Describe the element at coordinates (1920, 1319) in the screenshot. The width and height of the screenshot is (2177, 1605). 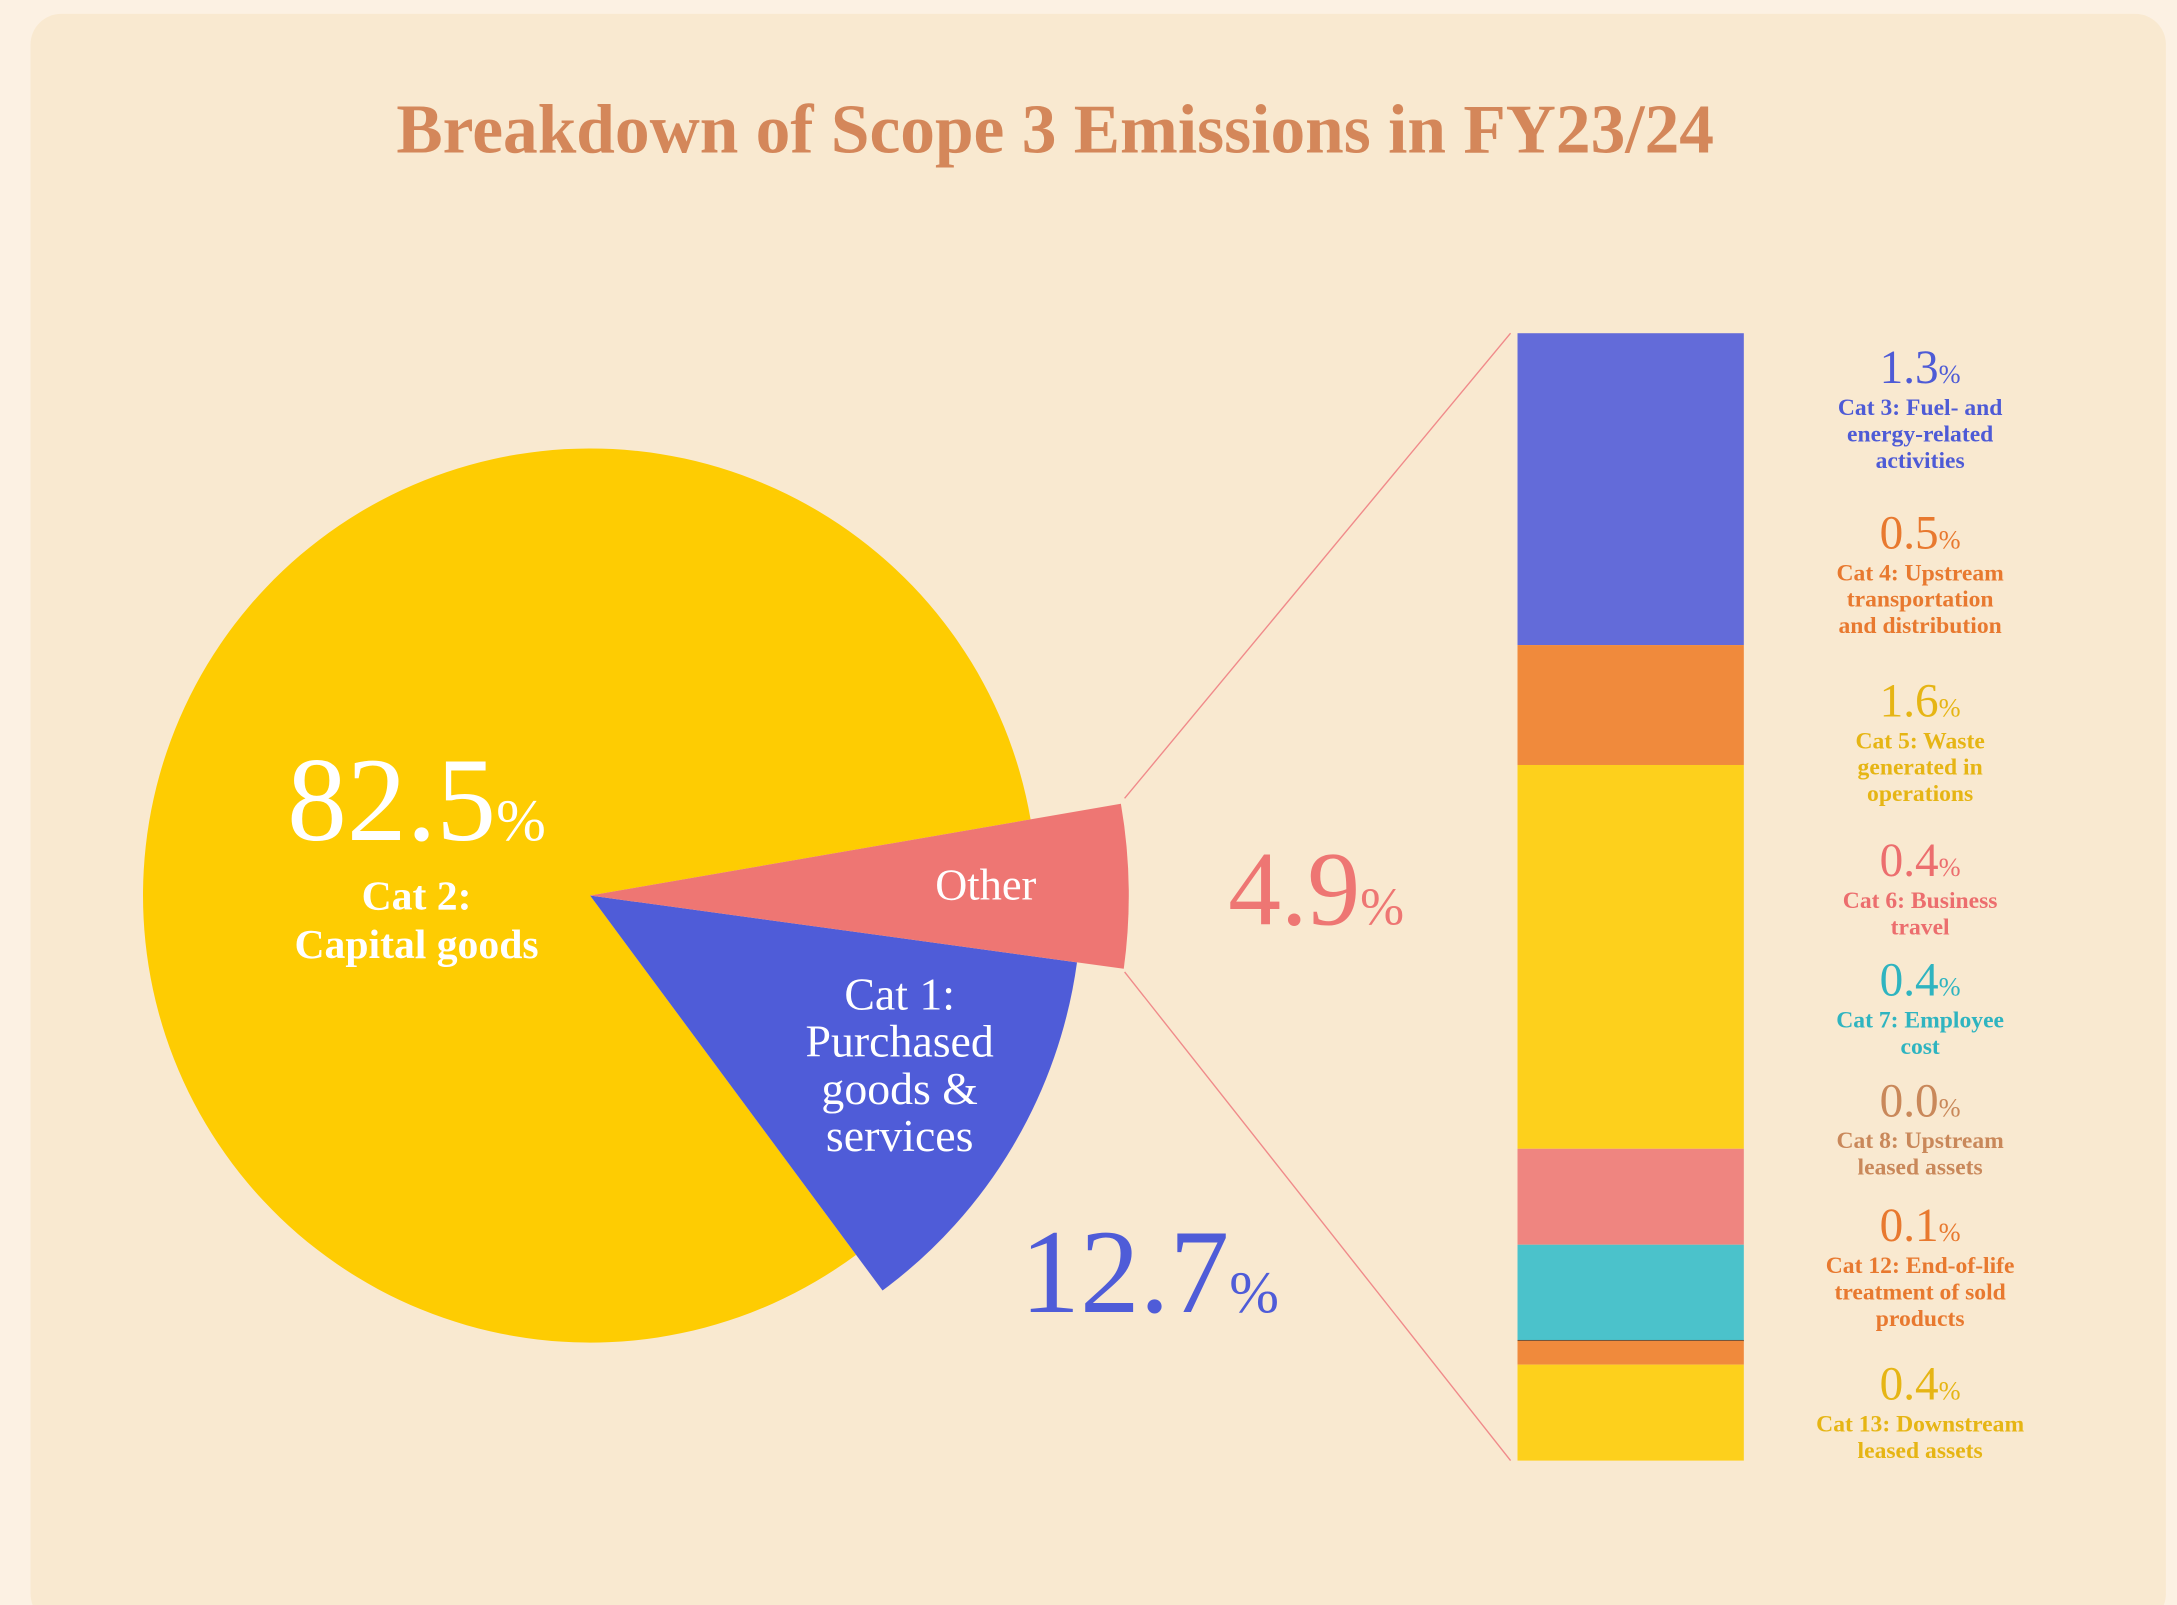
I see `bar-category-line: products` at that location.